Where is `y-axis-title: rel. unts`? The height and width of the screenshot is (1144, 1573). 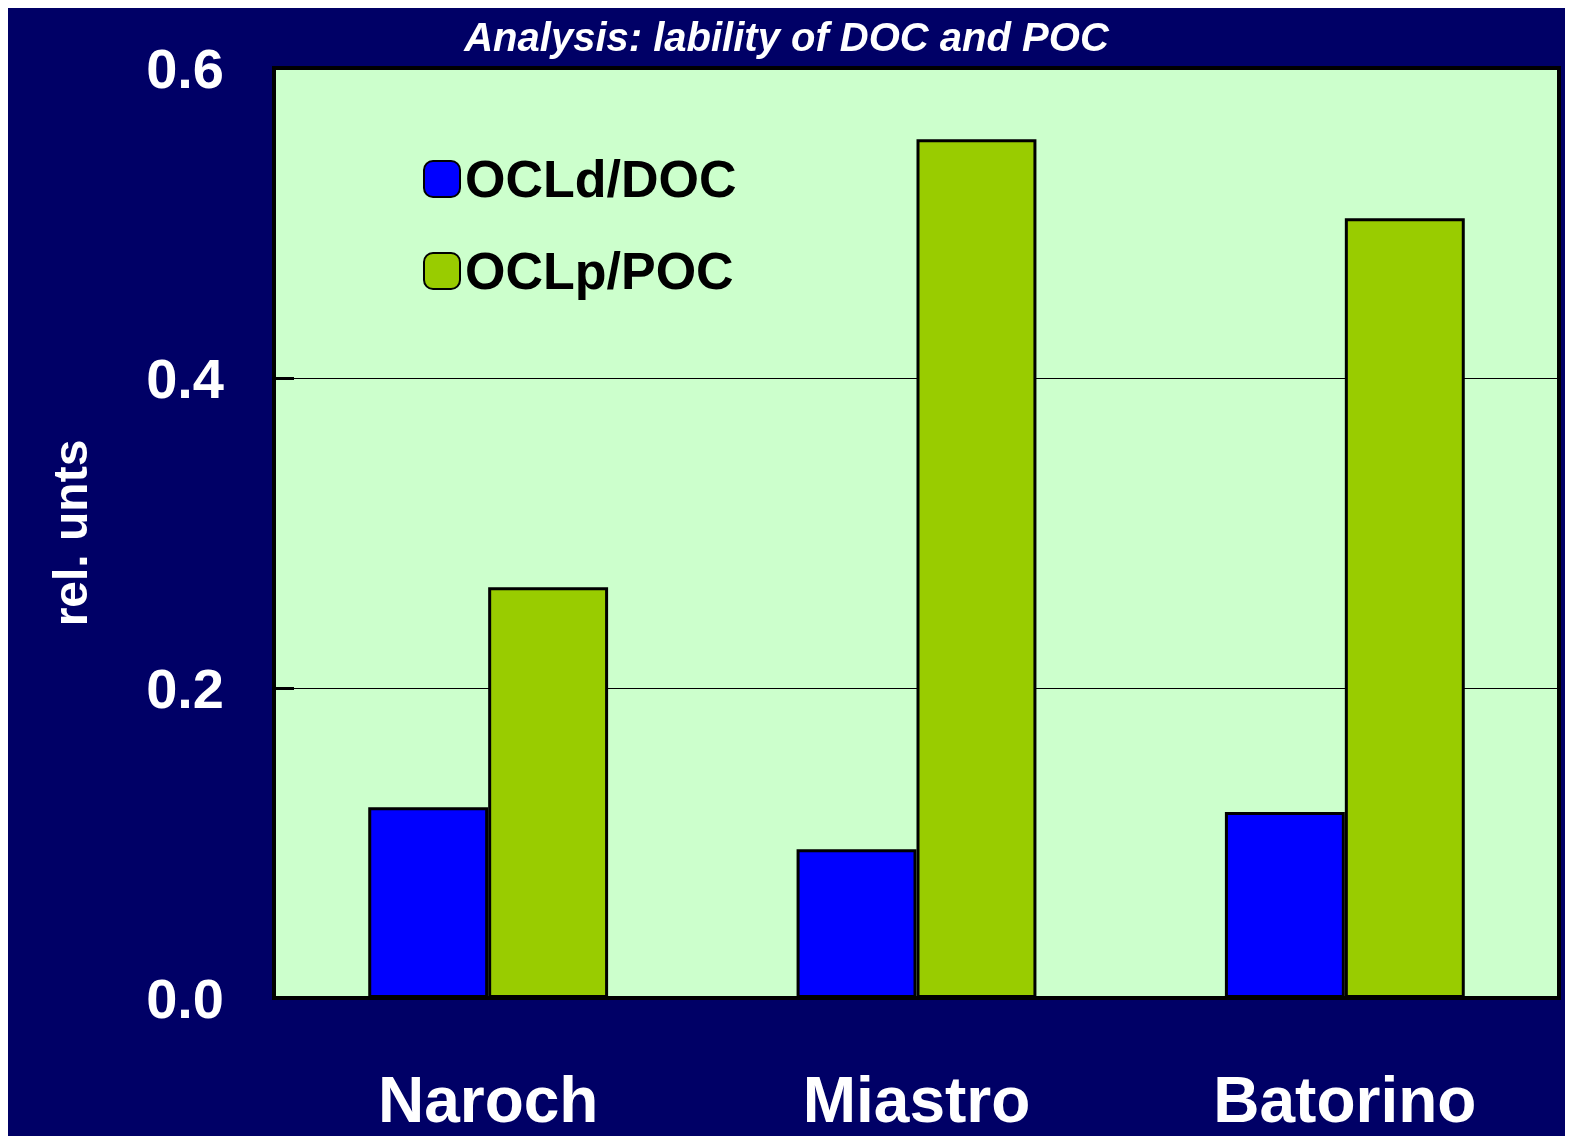
y-axis-title: rel. unts is located at coordinates (70, 533).